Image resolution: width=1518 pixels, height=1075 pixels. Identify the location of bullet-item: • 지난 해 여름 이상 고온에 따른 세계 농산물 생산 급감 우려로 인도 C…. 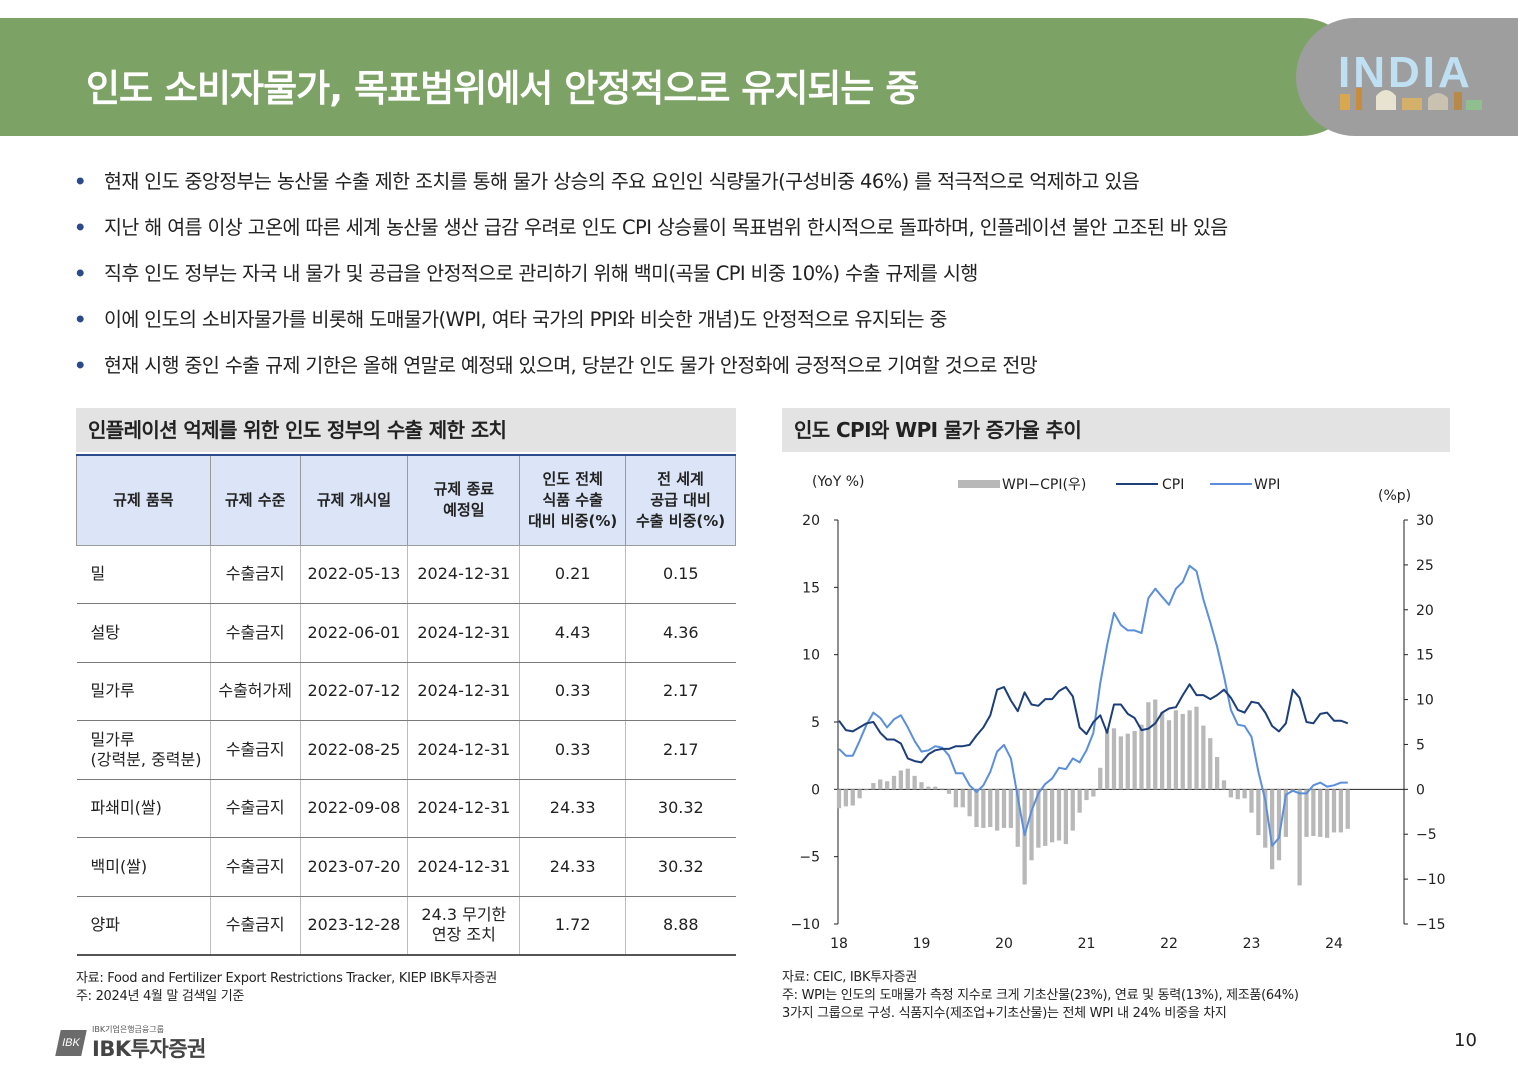
(774, 228).